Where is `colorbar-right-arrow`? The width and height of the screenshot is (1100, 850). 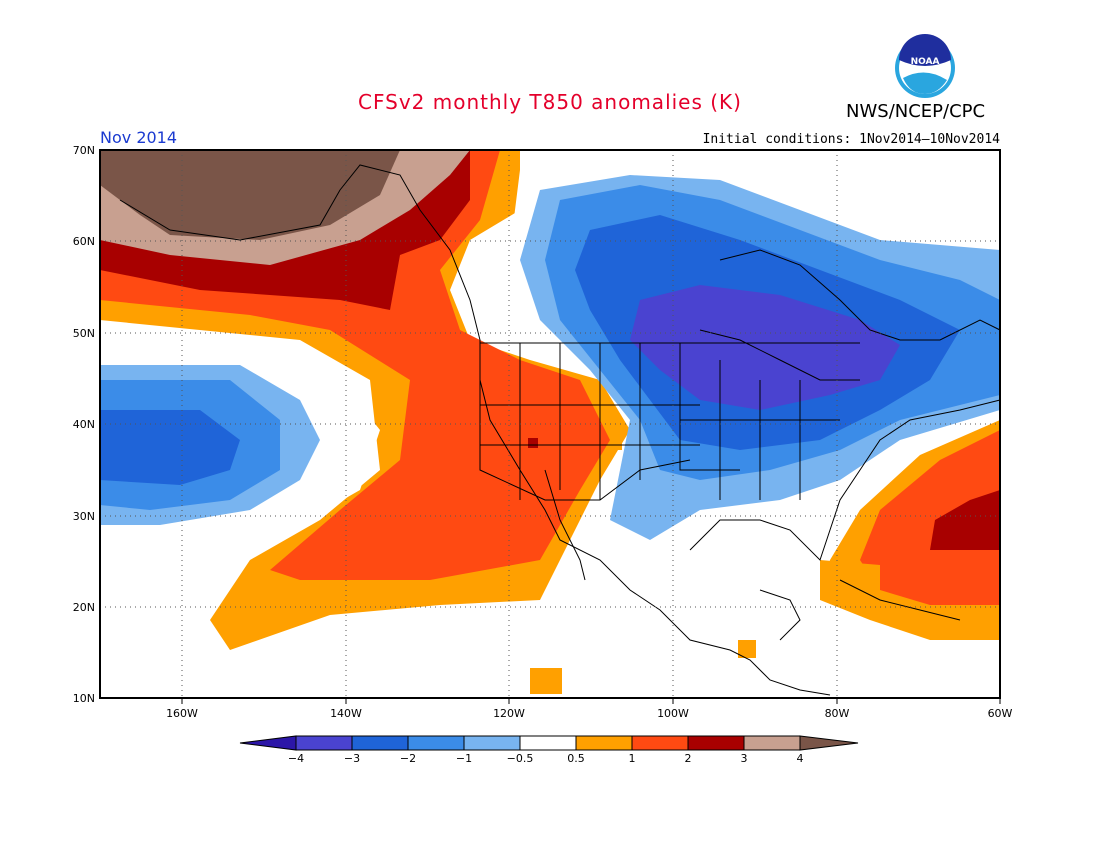 colorbar-right-arrow is located at coordinates (829, 743).